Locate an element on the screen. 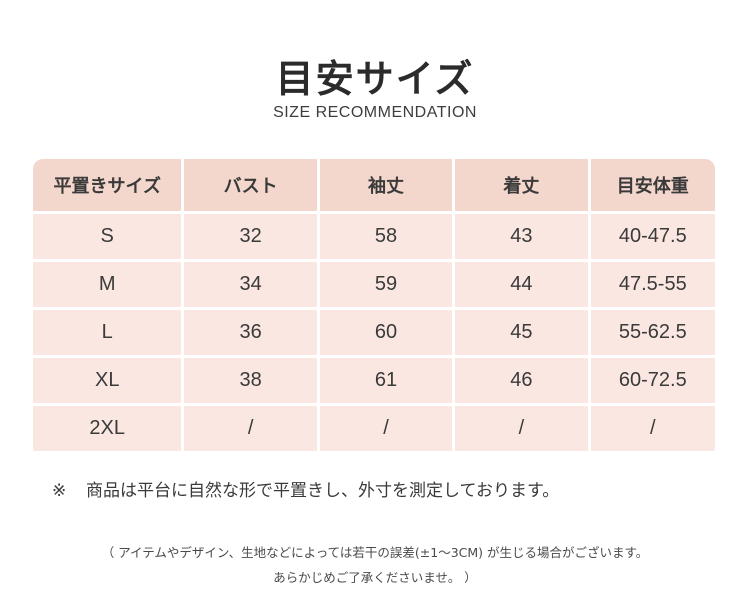 This screenshot has height=608, width=750. table-cell: 2XL is located at coordinates (107, 428).